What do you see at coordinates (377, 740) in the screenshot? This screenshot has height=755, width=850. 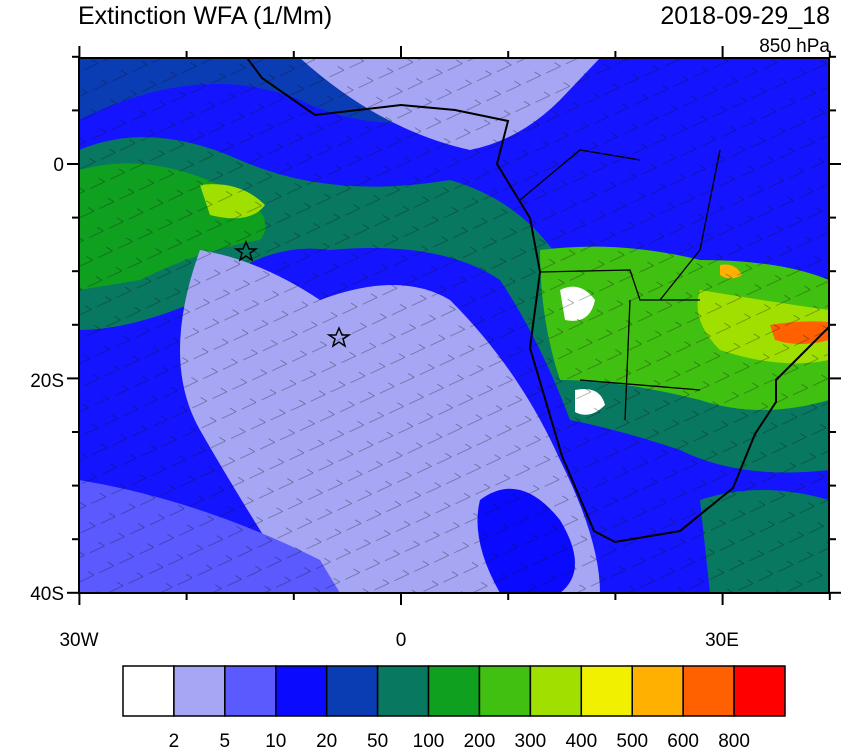 I see `colorbar-label: 50` at bounding box center [377, 740].